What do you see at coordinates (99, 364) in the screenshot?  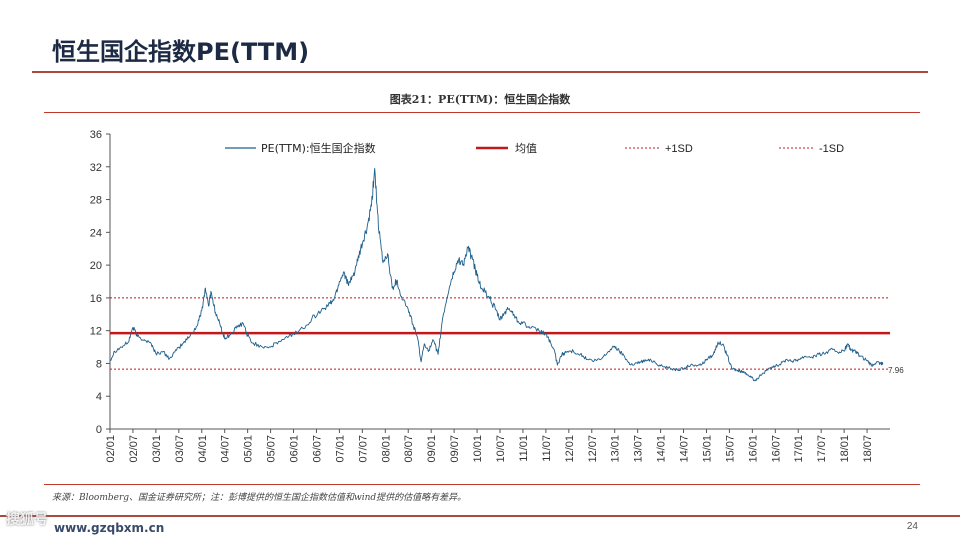 I see `y-tick-label: 8` at bounding box center [99, 364].